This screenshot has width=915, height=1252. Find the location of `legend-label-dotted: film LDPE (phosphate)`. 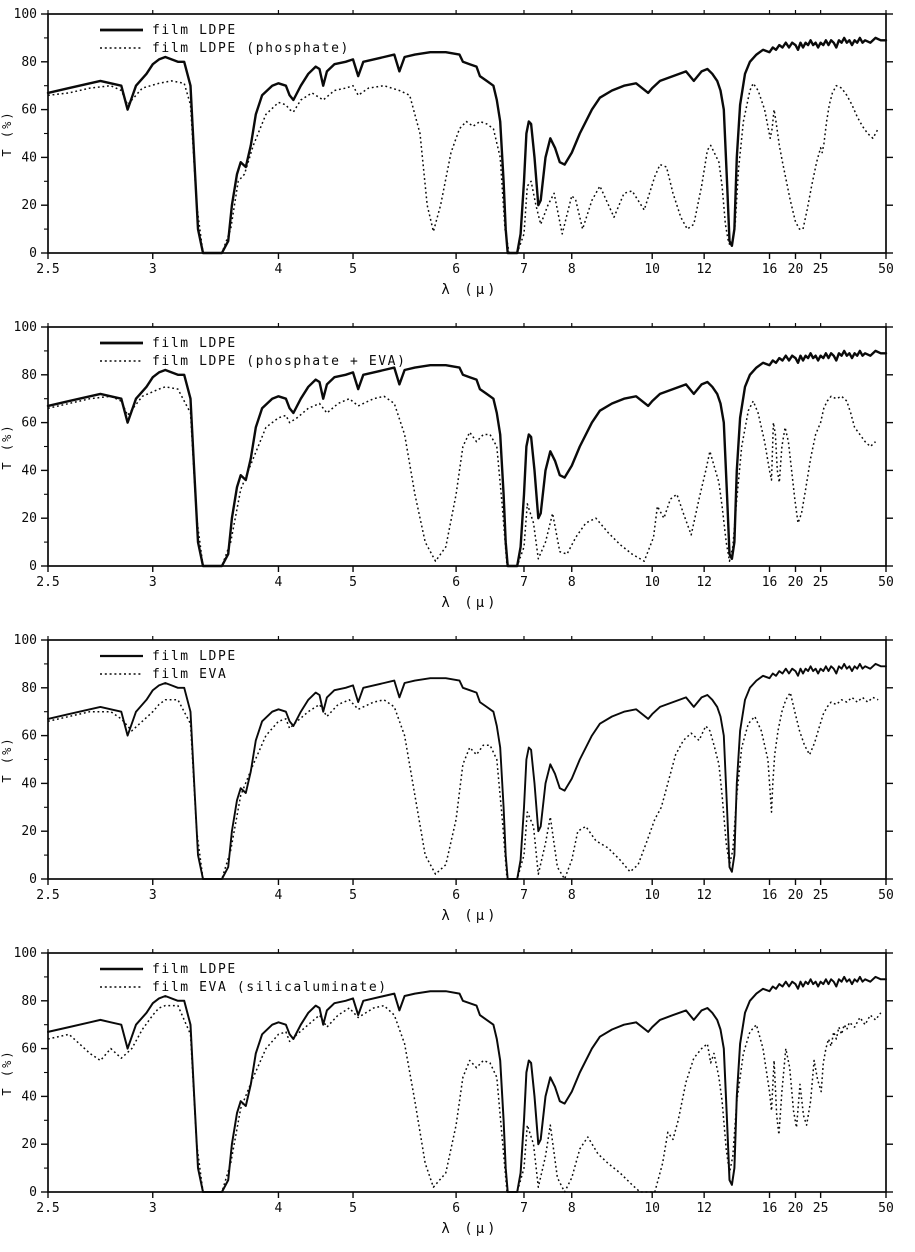

legend-label-dotted: film LDPE (phosphate) is located at coordinates (251, 48).